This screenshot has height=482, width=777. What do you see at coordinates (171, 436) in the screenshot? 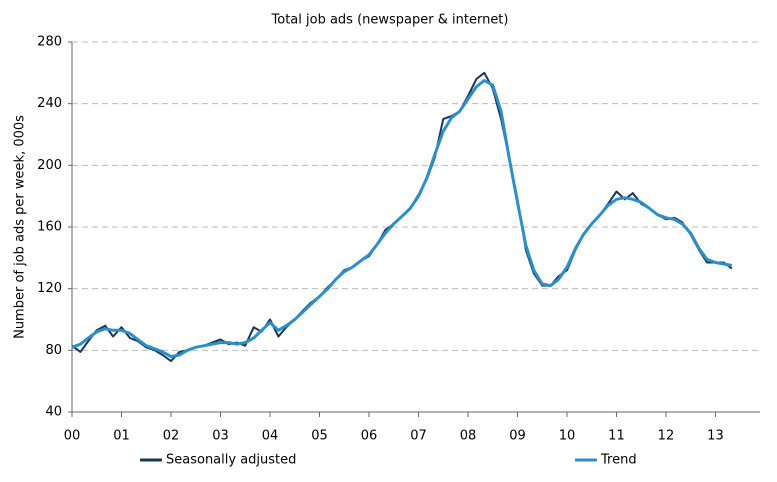
I see `x-tick-label: 02` at bounding box center [171, 436].